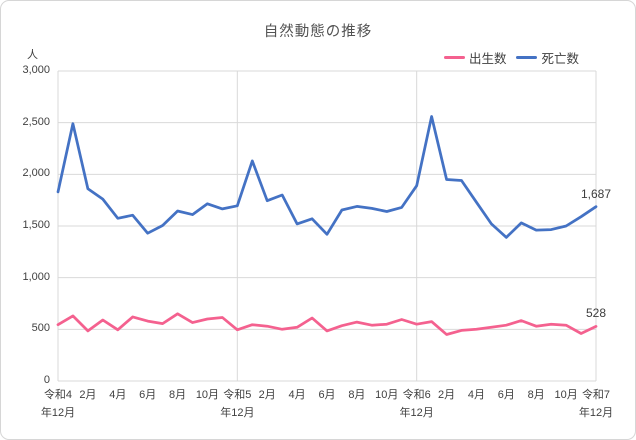 The height and width of the screenshot is (440, 636). I want to click on chart-title: 自然動態の推移, so click(318, 32).